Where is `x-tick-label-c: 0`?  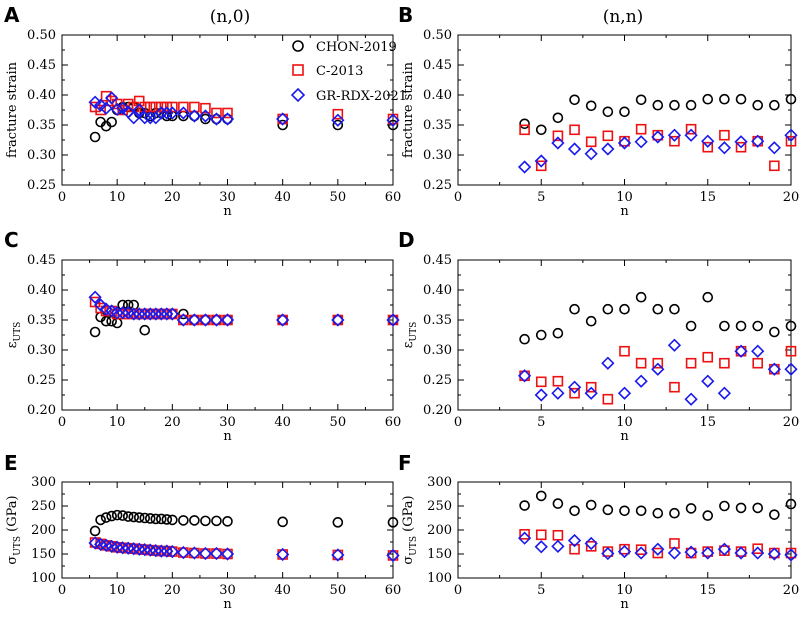
x-tick-label-c: 0 is located at coordinates (62, 422).